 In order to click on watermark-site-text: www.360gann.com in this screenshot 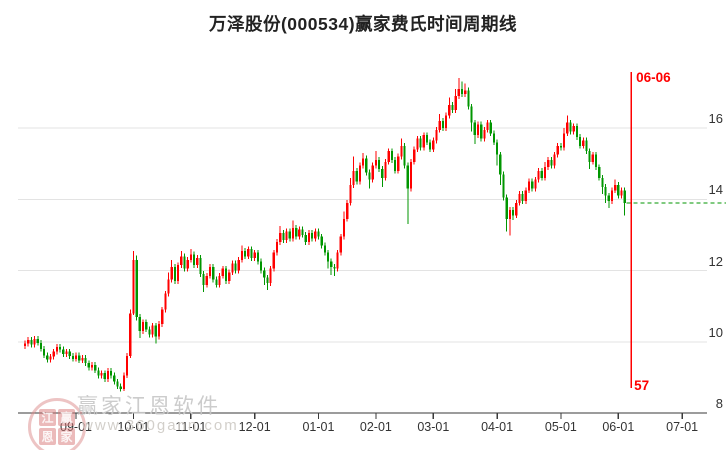, I will do `click(160, 425)`.